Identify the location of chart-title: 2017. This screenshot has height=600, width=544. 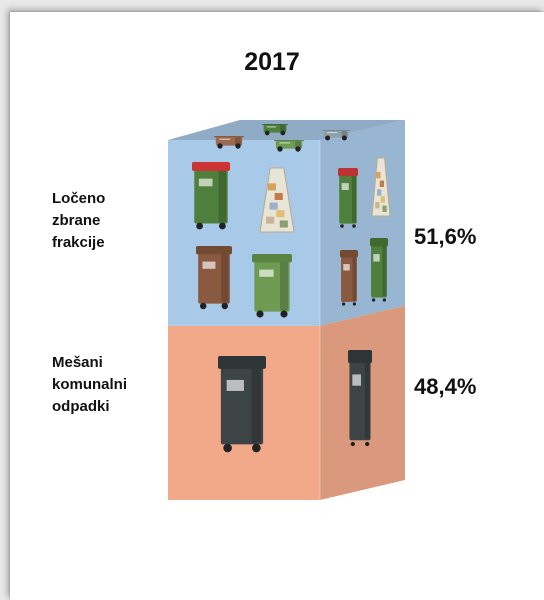
(272, 62).